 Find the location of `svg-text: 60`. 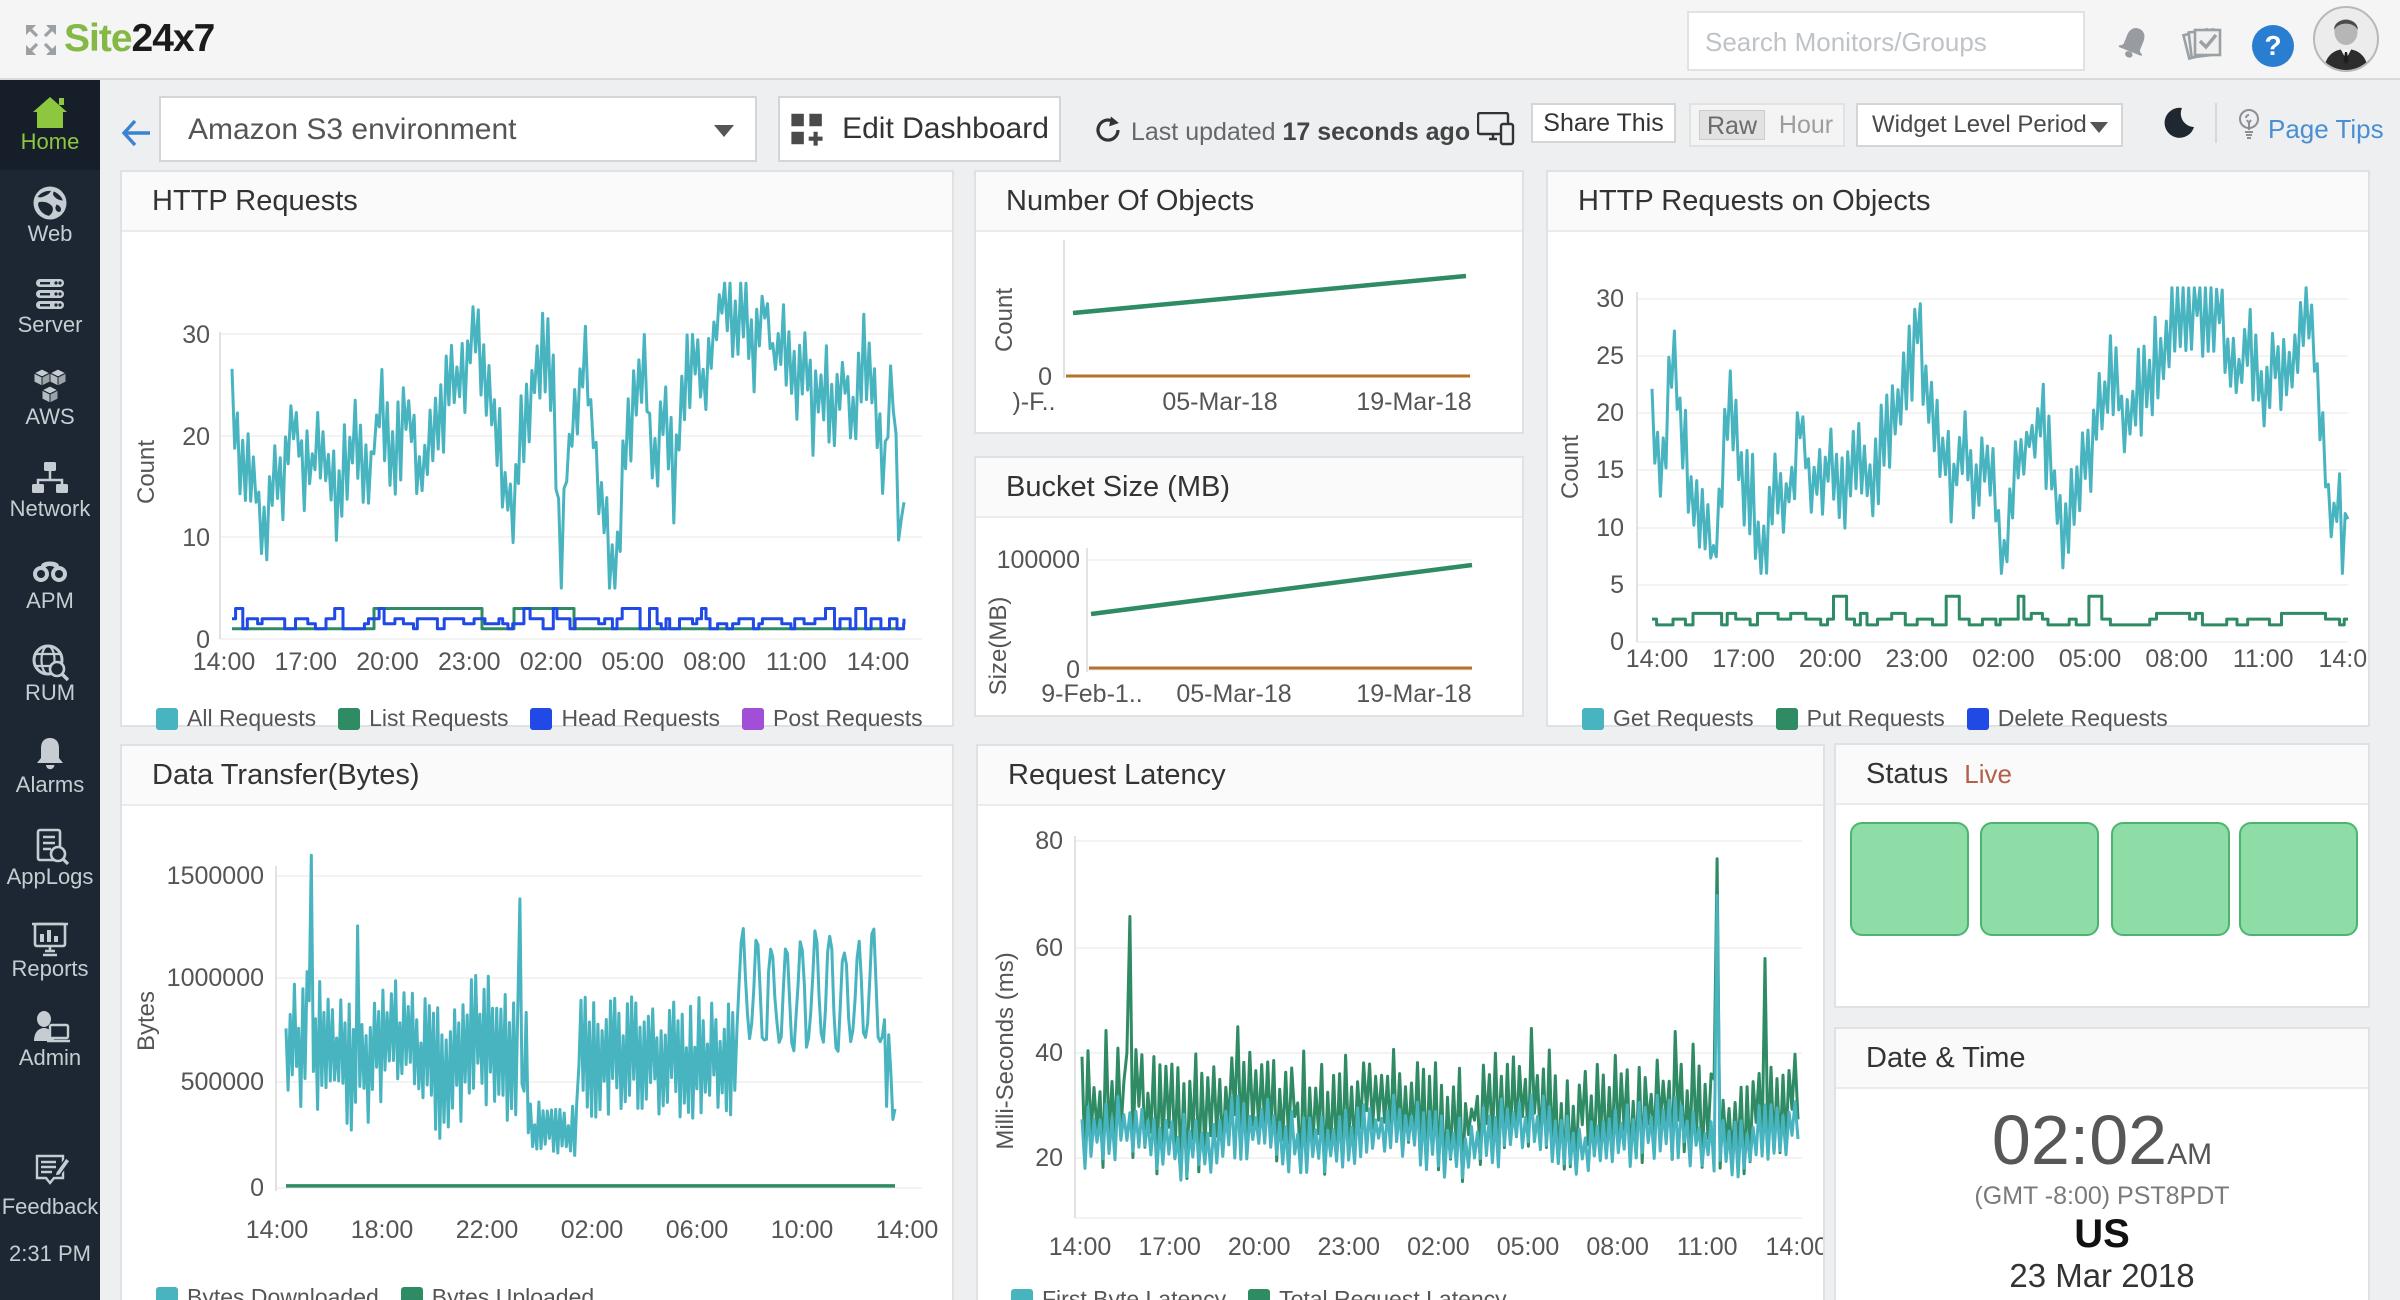

svg-text: 60 is located at coordinates (1049, 948).